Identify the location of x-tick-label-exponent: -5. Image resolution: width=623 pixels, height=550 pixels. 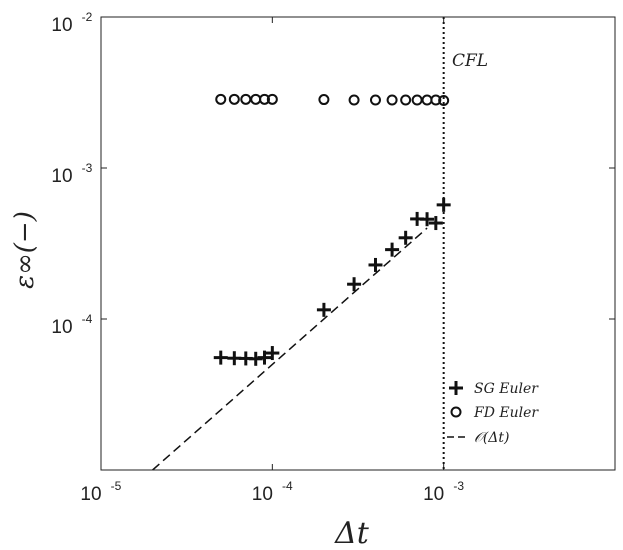
(116, 486).